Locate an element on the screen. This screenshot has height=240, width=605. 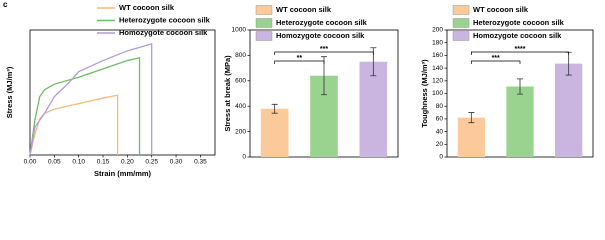
x-tick-label: 0.10 is located at coordinates (78, 162).